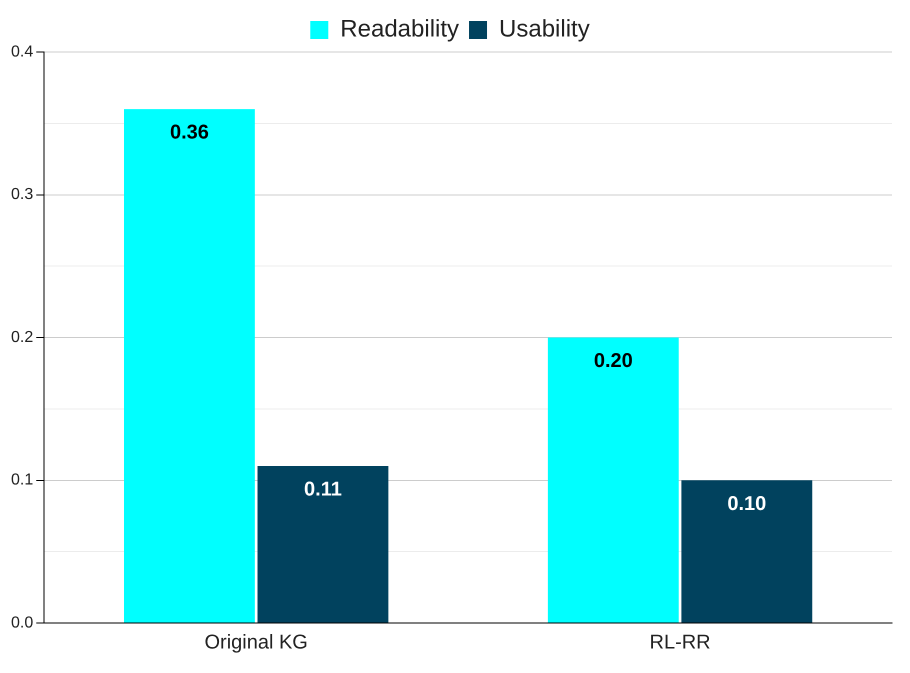 This screenshot has width=910, height=673. What do you see at coordinates (323, 489) in the screenshot?
I see `data-label: 0.11` at bounding box center [323, 489].